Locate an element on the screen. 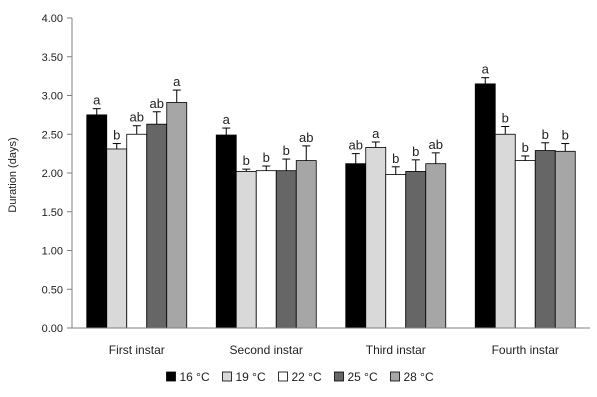  x-category-label: Second instar is located at coordinates (266, 350).